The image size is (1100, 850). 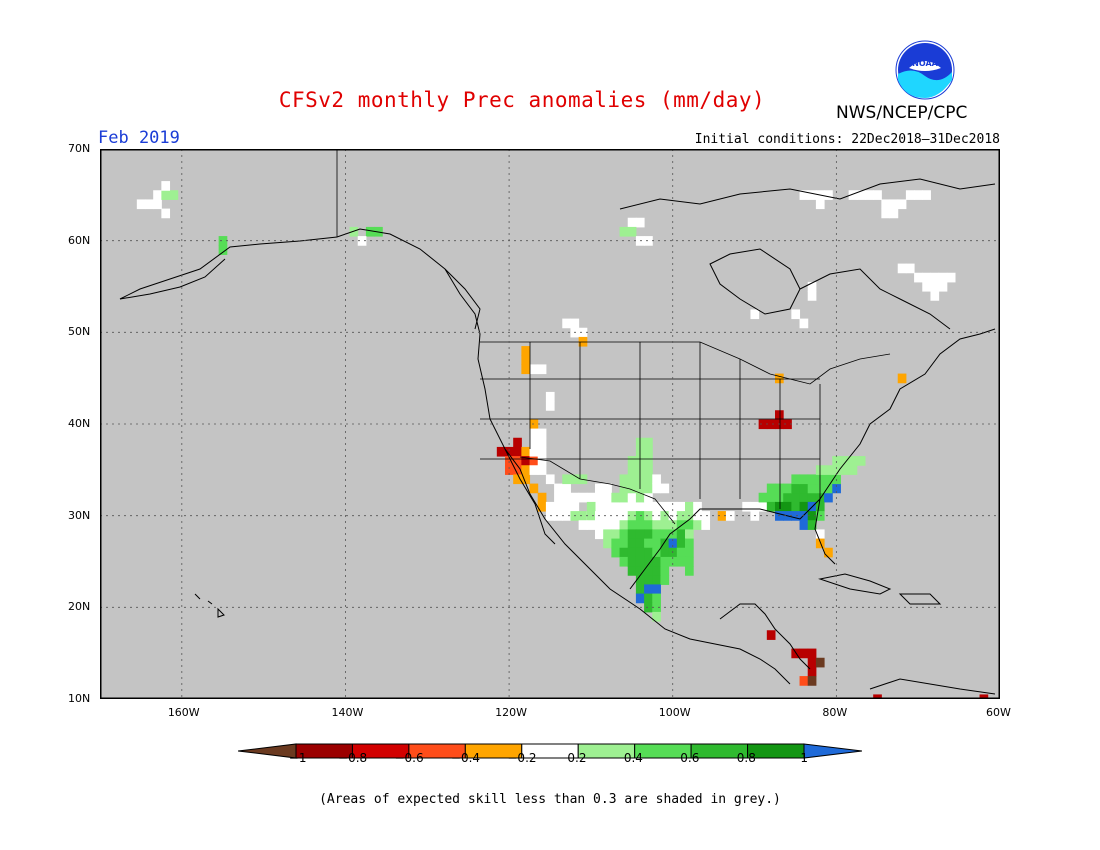 I want to click on baja-coast, so click(x=530, y=496).